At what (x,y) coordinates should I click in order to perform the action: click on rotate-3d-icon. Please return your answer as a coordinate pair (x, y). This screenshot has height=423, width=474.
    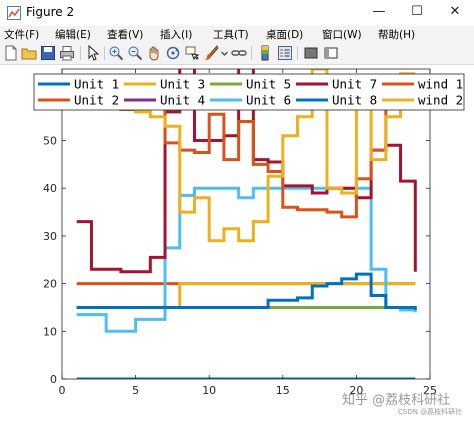
    Looking at the image, I should click on (173, 53).